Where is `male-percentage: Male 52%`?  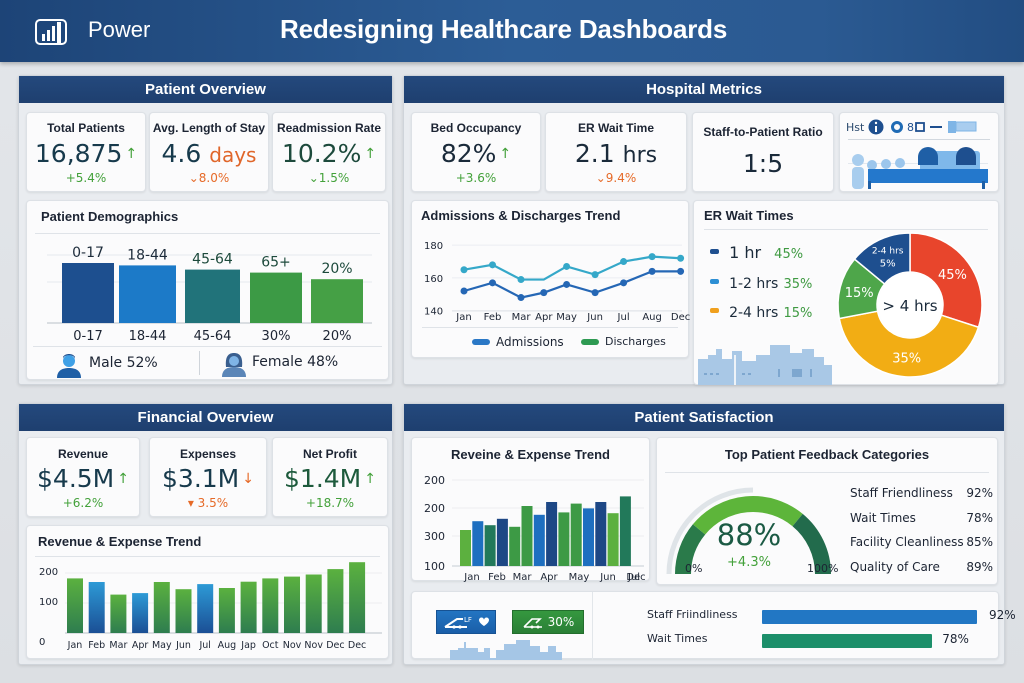 male-percentage: Male 52% is located at coordinates (123, 363).